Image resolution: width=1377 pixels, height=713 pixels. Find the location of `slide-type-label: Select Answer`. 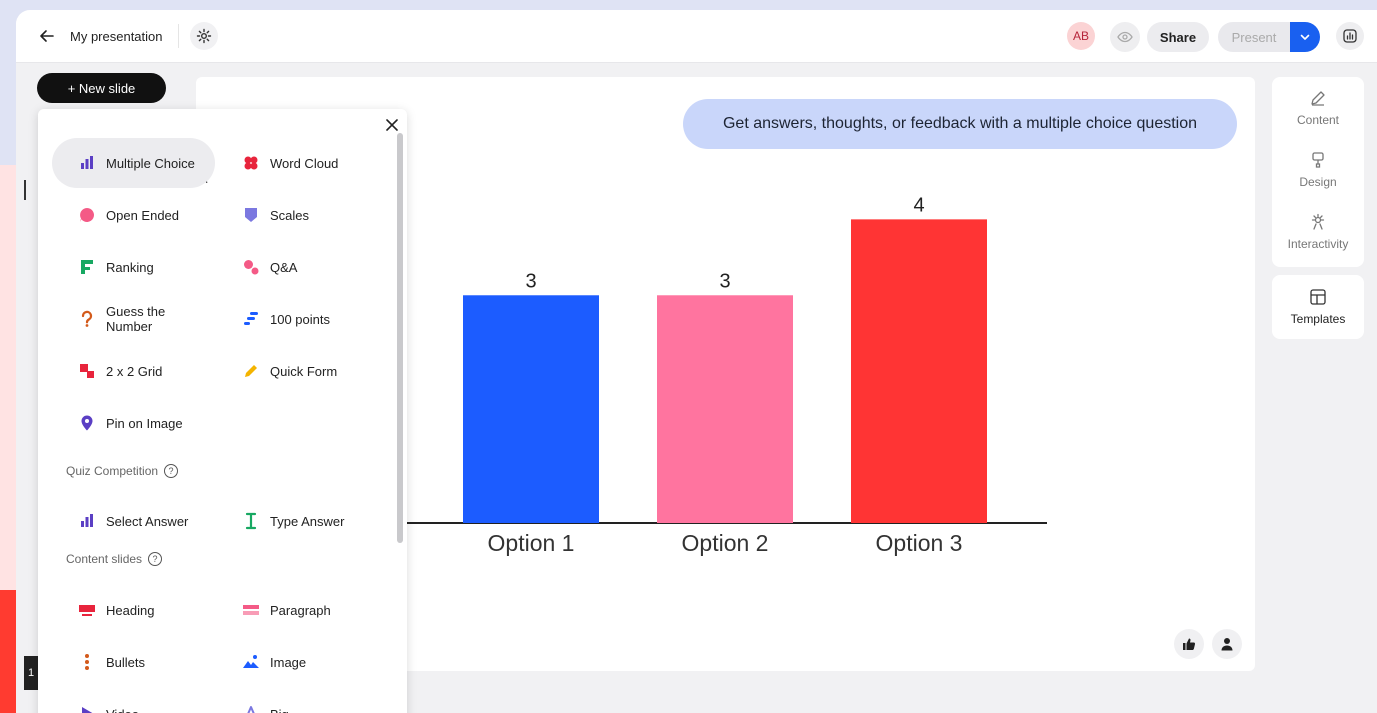

slide-type-label: Select Answer is located at coordinates (147, 521).